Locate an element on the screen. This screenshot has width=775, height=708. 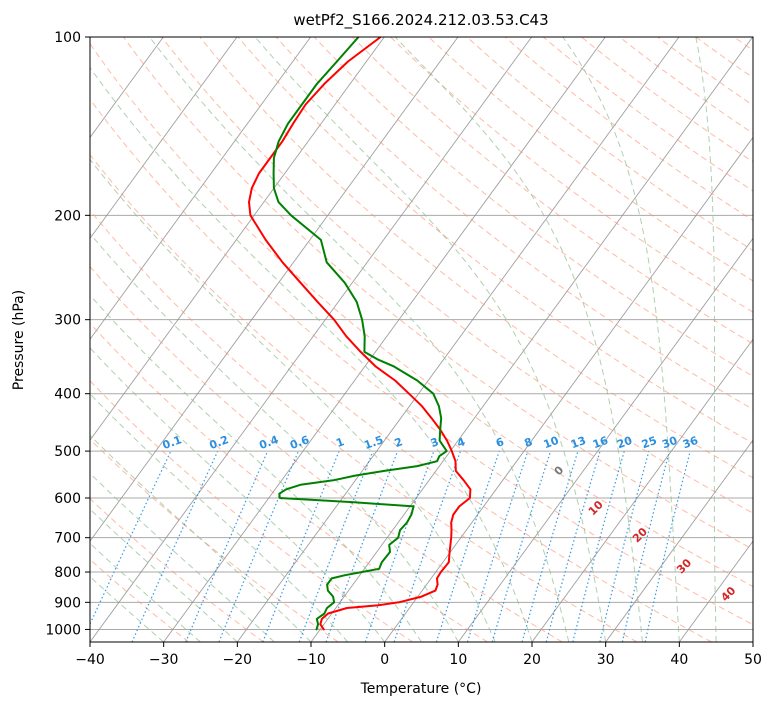
mixing-ratio-label: 0.1 is located at coordinates (172, 442).